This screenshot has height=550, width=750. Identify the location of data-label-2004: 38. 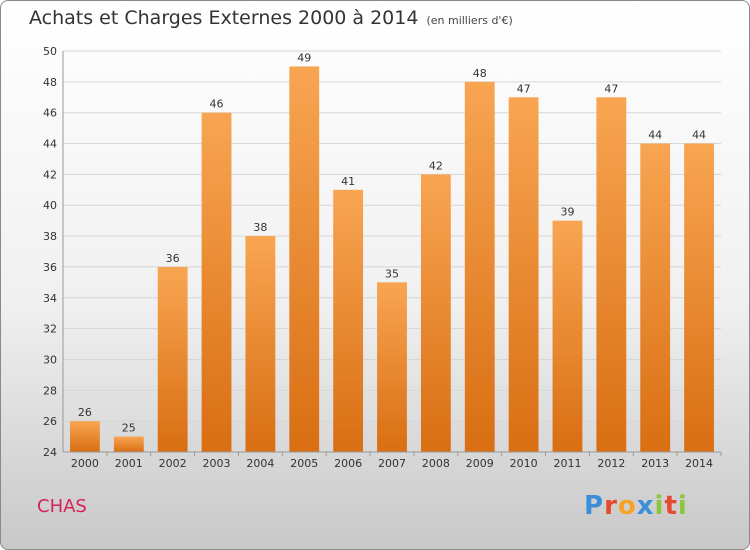
(260, 227).